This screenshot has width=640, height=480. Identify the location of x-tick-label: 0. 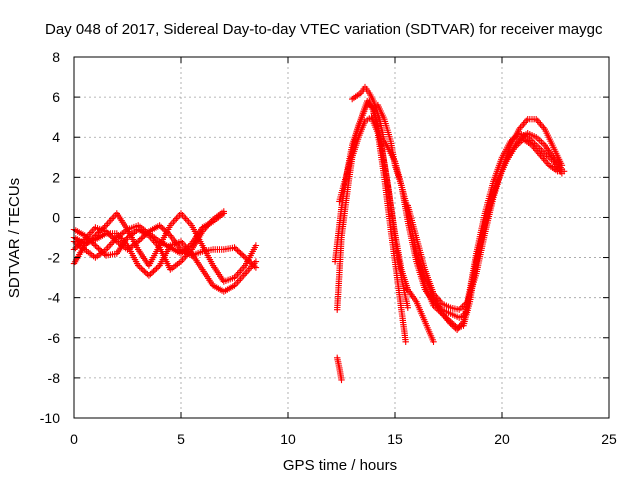
(74, 439).